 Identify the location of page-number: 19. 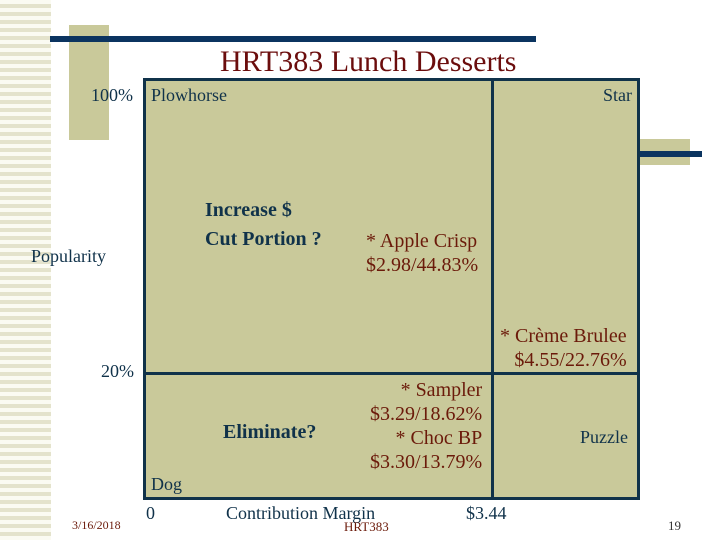
(674, 525).